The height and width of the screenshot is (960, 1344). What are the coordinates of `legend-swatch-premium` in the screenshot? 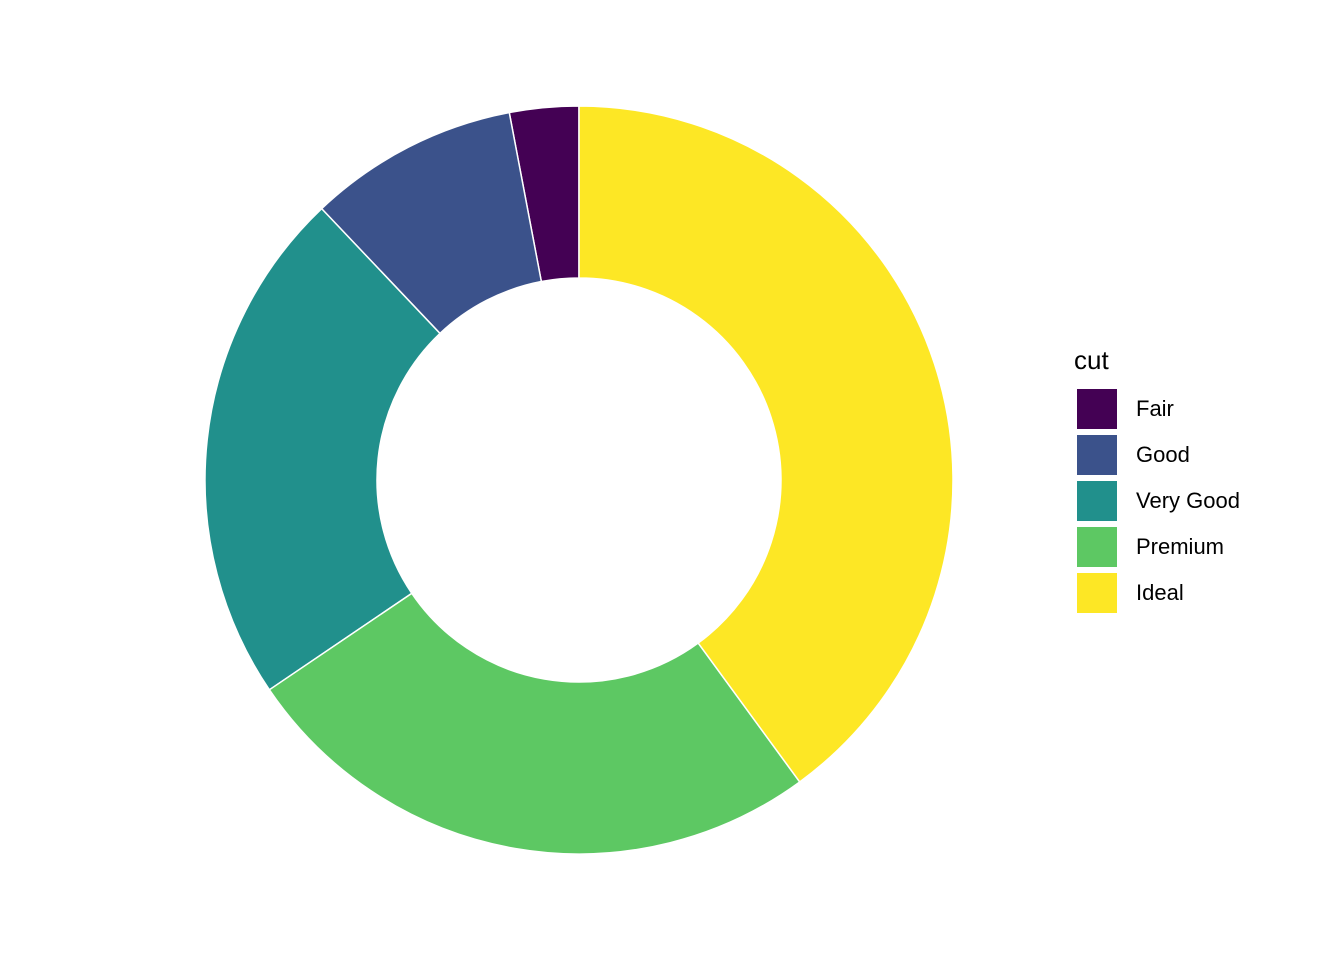 It's located at (1097, 547).